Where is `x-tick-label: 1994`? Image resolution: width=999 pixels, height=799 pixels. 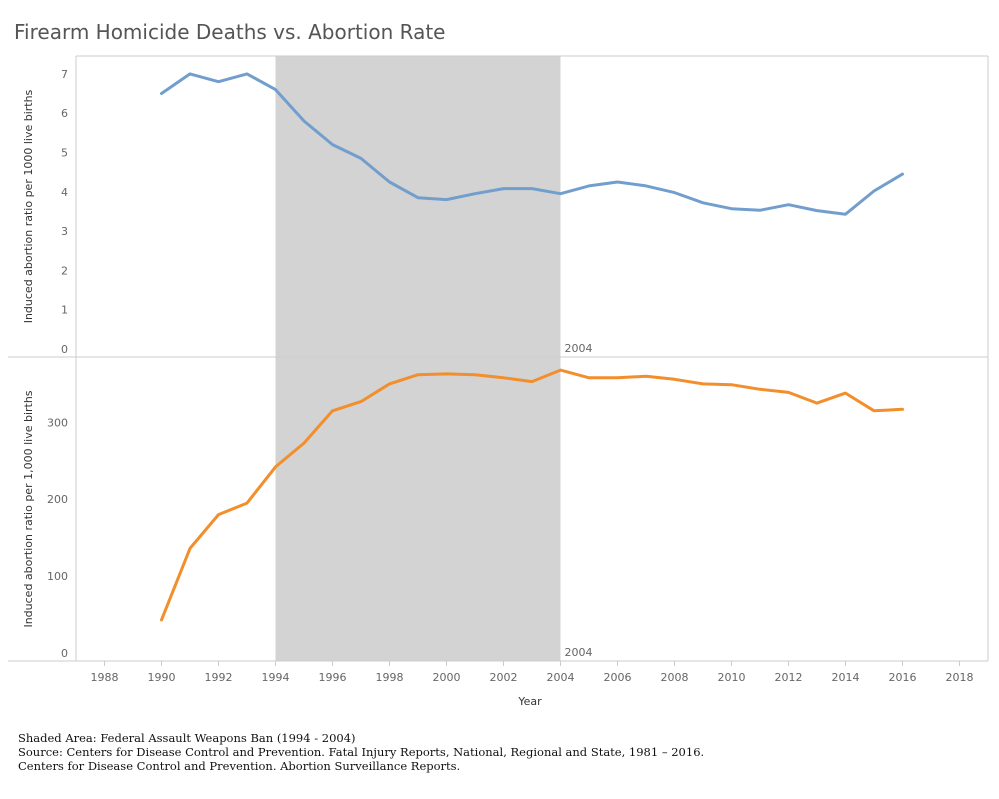 x-tick-label: 1994 is located at coordinates (276, 677).